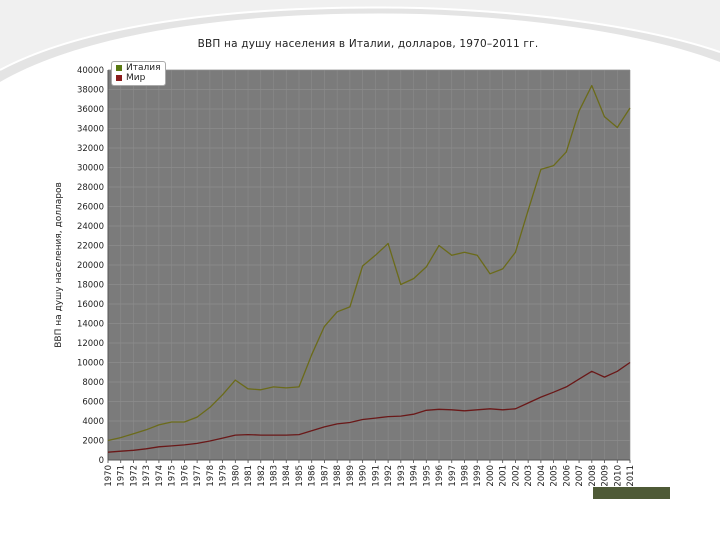 Image resolution: width=720 pixels, height=540 pixels. Describe the element at coordinates (93, 442) in the screenshot. I see `y-tick-label: 2000` at that location.